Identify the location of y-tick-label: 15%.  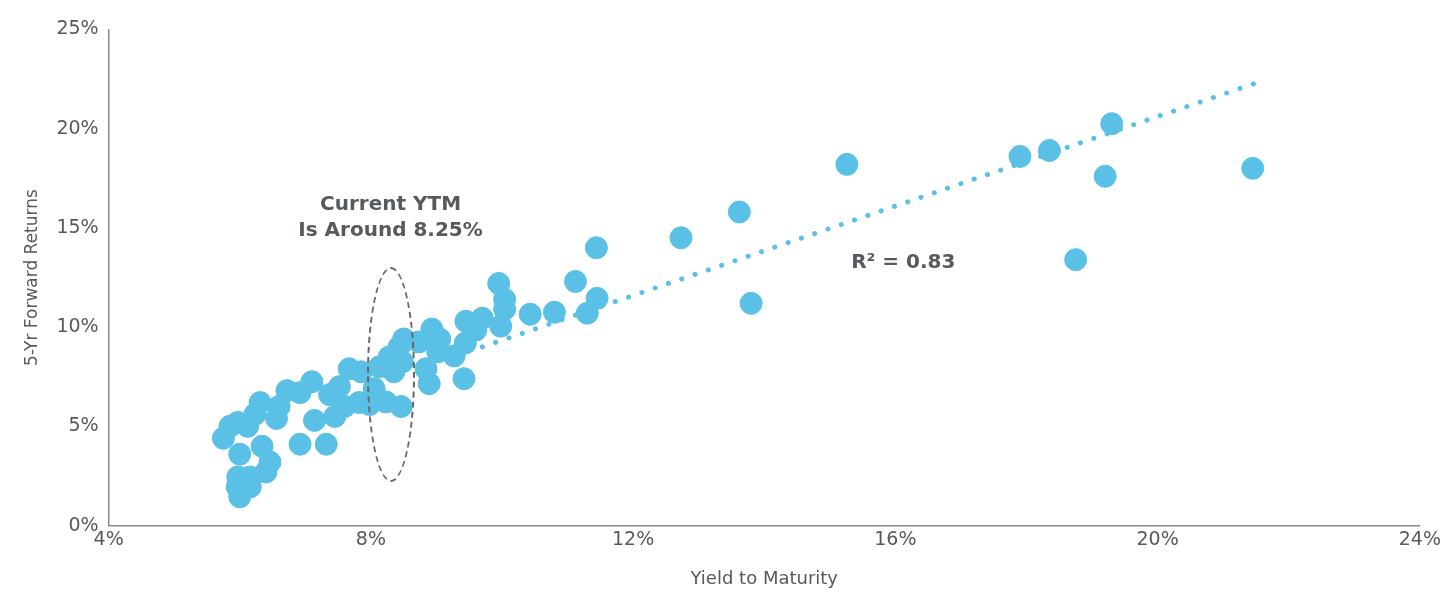
(77, 225).